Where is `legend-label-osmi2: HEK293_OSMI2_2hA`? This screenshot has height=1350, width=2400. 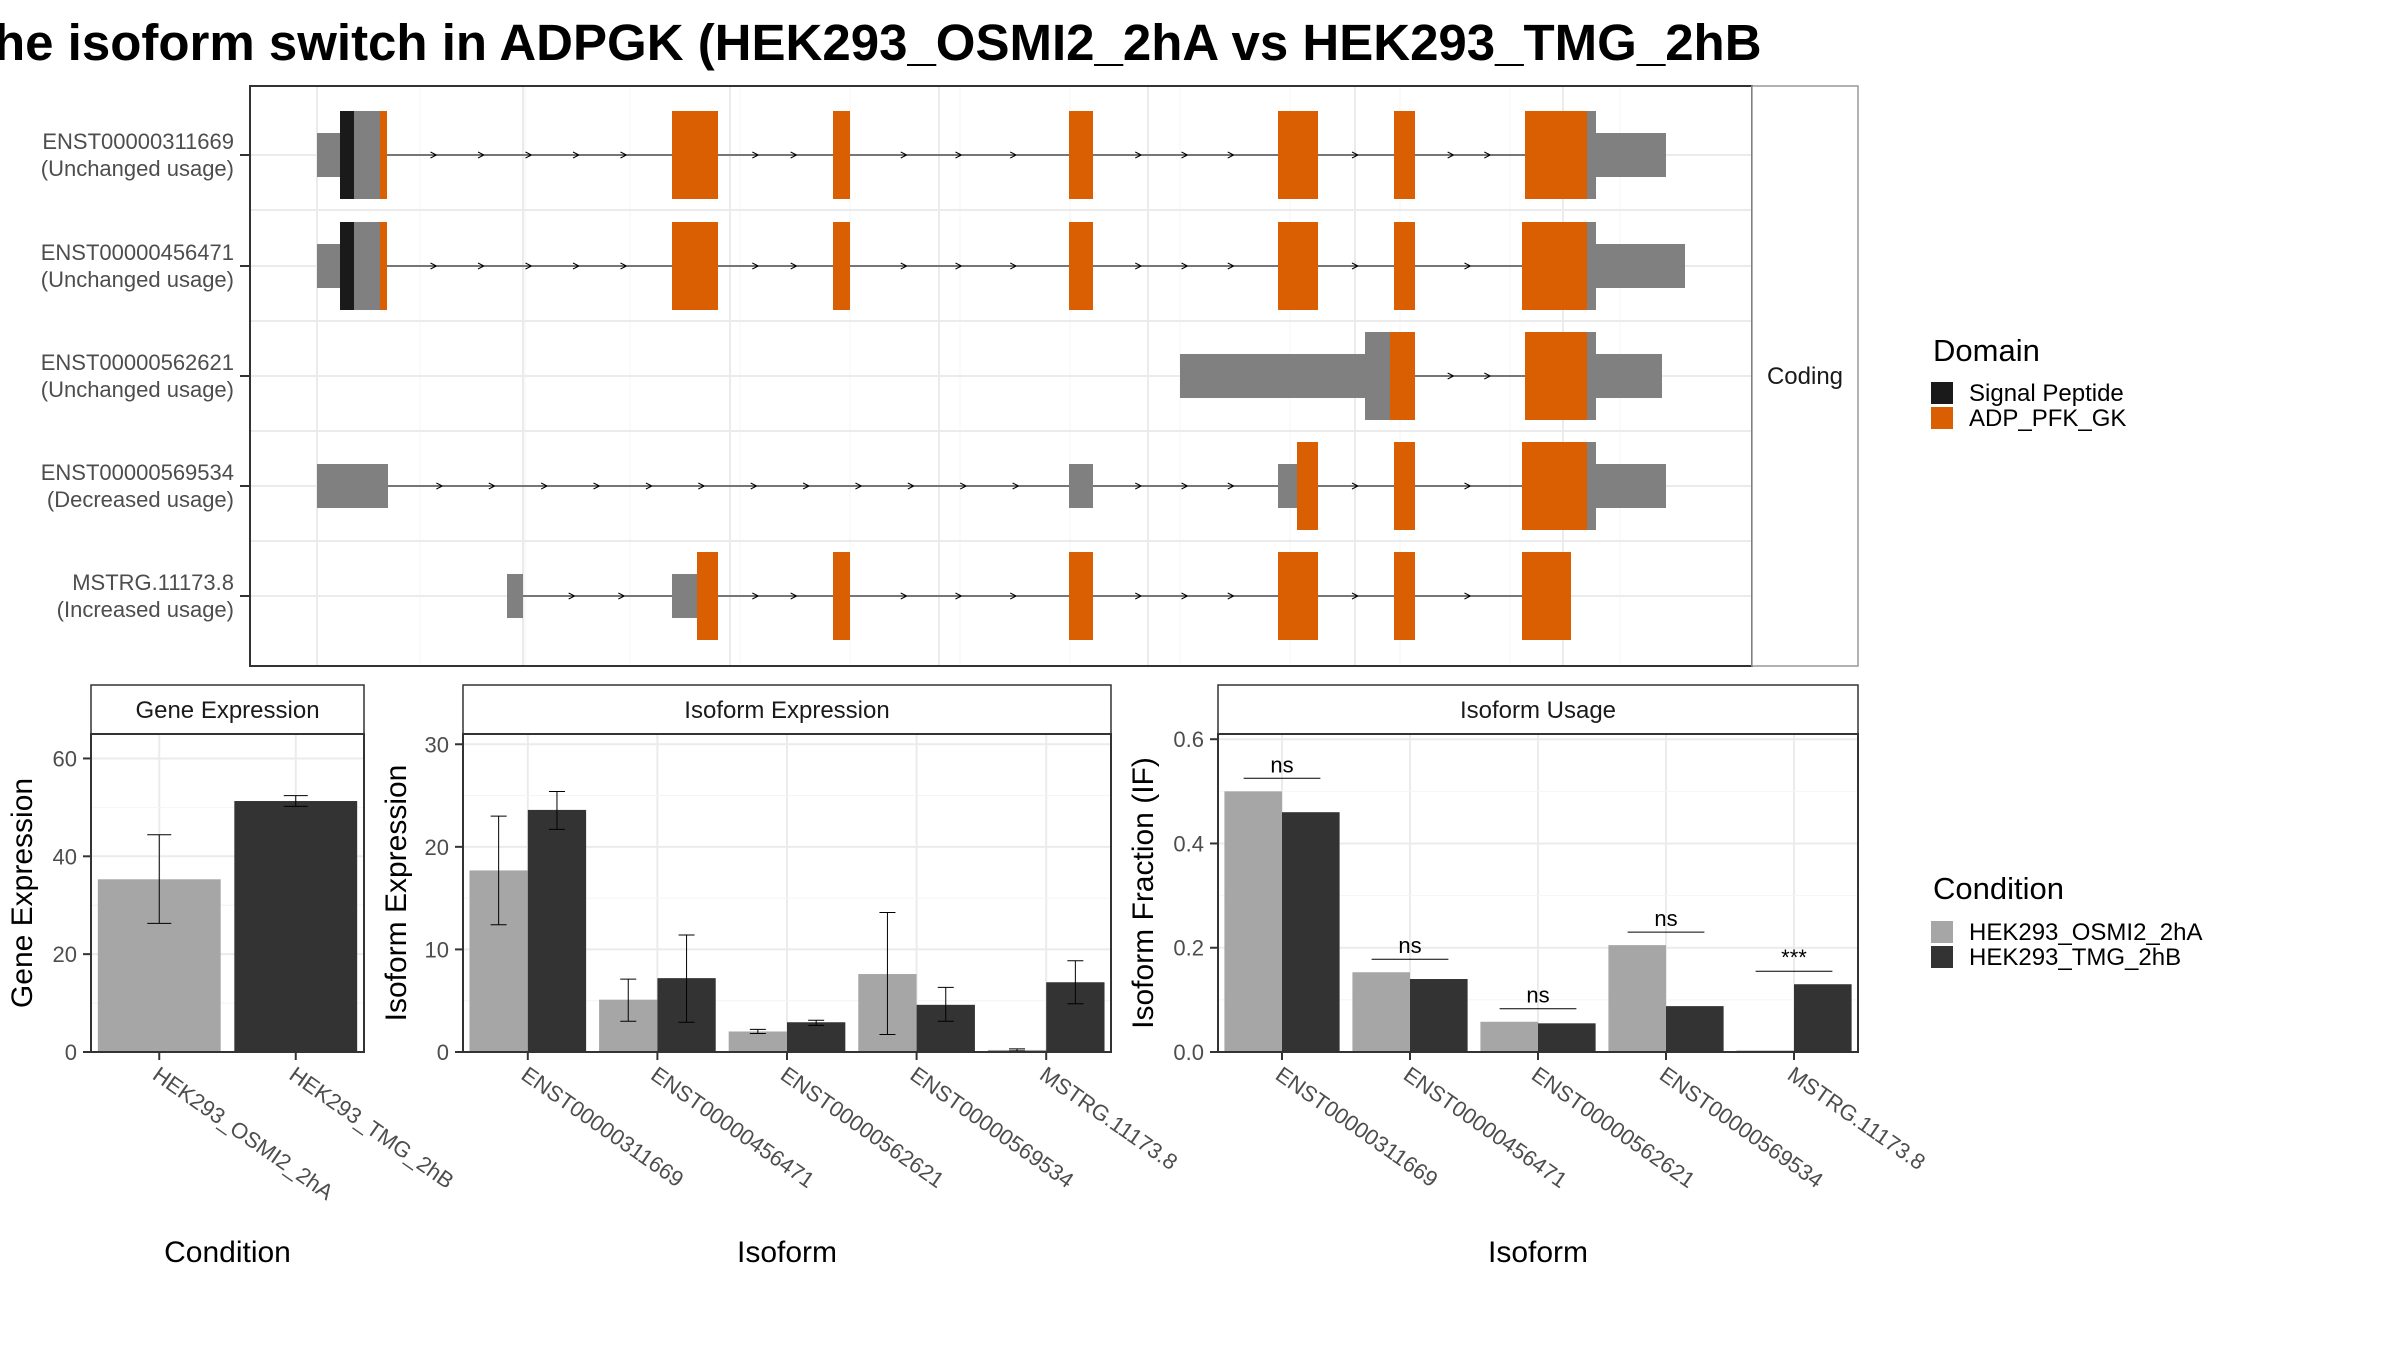
legend-label-osmi2: HEK293_OSMI2_2hA is located at coordinates (2085, 932).